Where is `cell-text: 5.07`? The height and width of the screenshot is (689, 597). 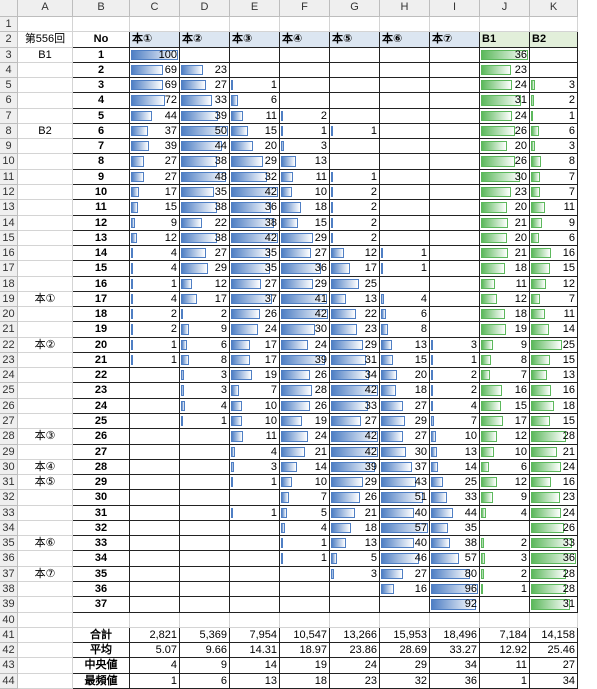 cell-text: 5.07 is located at coordinates (166, 650).